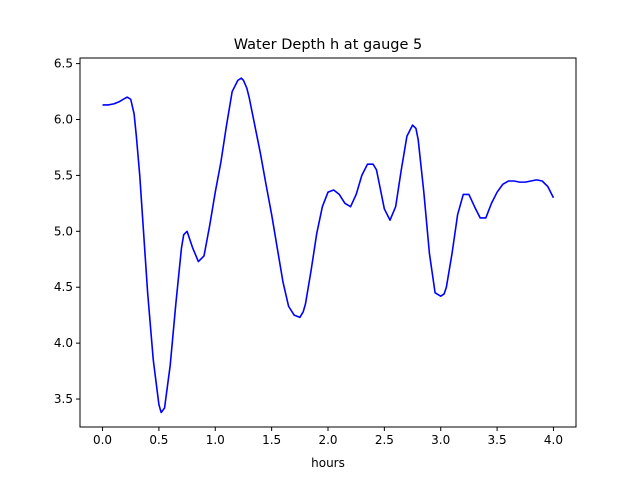  What do you see at coordinates (158, 440) in the screenshot?
I see `x-tick-label: 0.5` at bounding box center [158, 440].